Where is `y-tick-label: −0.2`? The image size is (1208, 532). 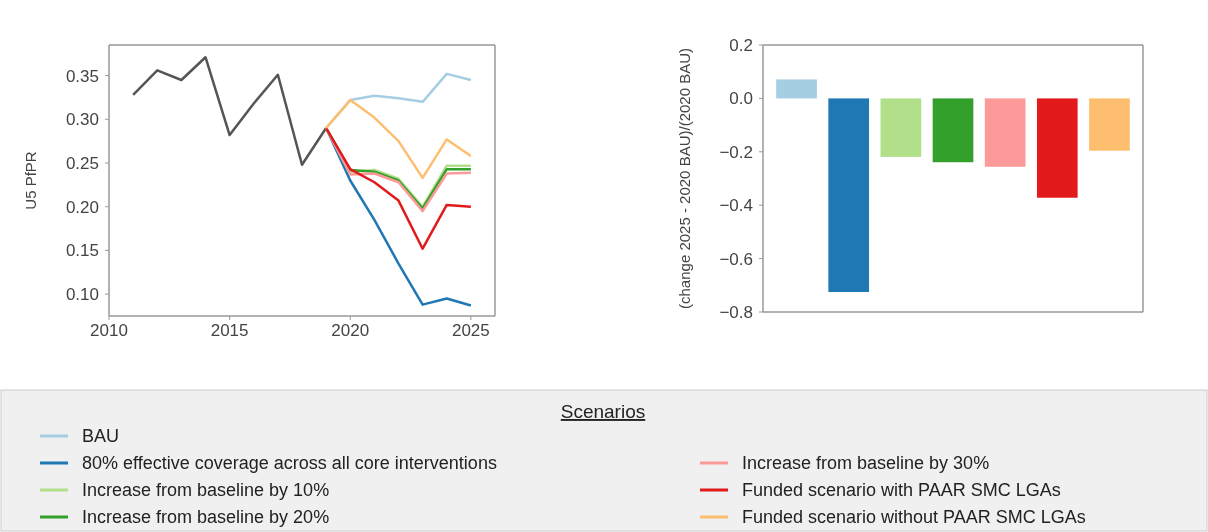 y-tick-label: −0.2 is located at coordinates (736, 152).